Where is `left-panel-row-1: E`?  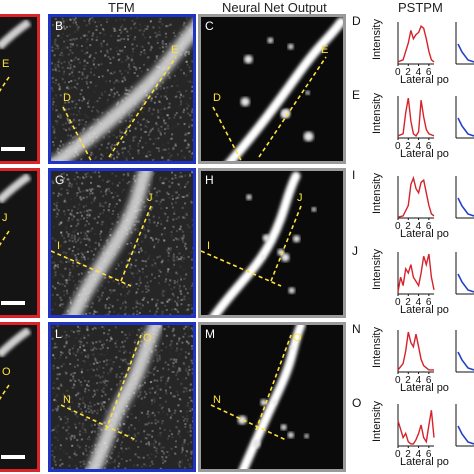 left-panel-row-1: E is located at coordinates (20, 89).